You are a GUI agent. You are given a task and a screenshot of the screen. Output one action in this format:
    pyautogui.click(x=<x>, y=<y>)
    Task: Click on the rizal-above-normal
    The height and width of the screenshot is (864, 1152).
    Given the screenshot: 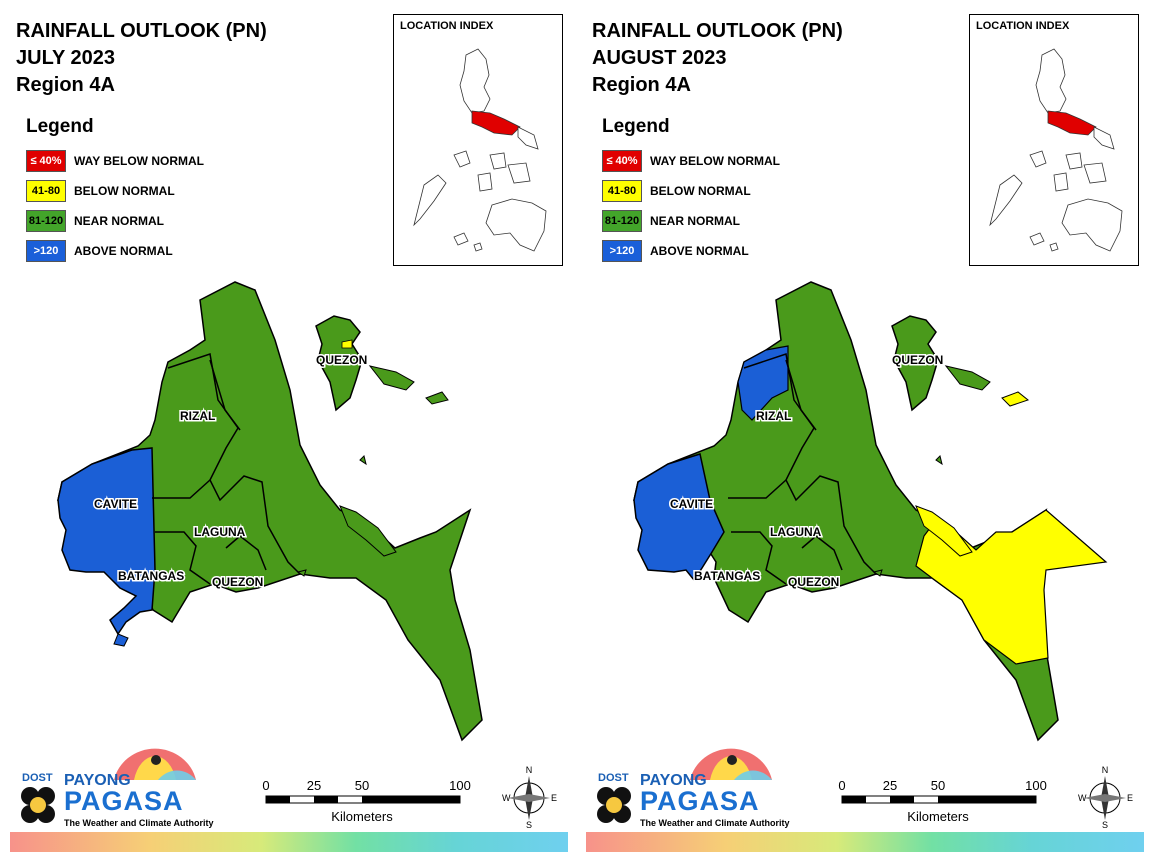 What is the action you would take?
    pyautogui.click(x=763, y=383)
    